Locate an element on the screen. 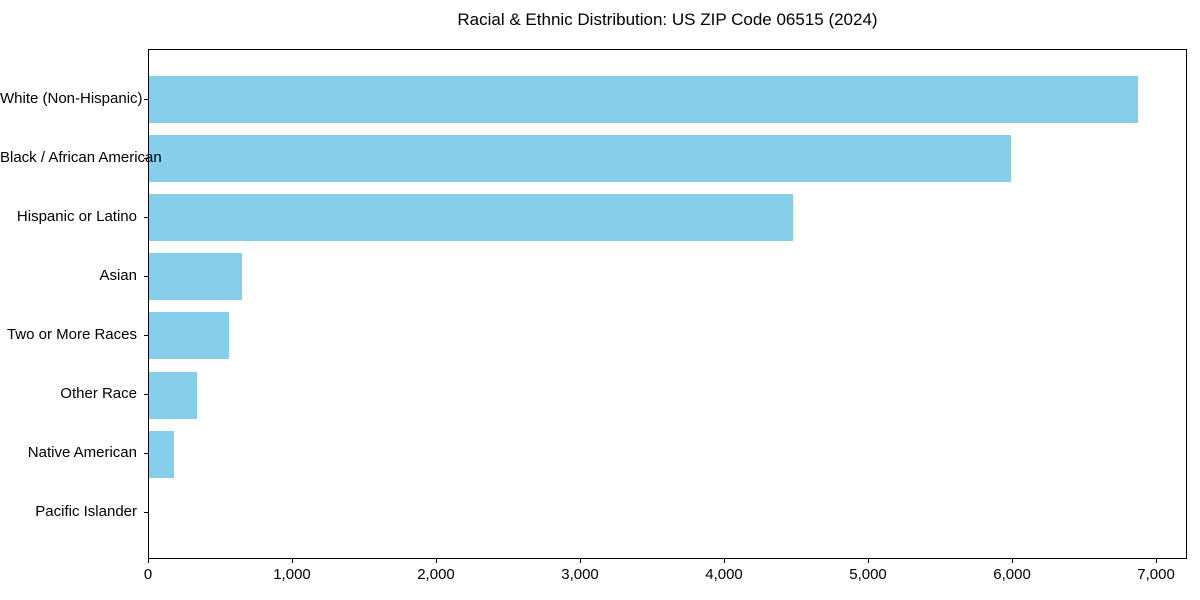 This screenshot has height=600, width=1200. x-tick-label: 2,000 is located at coordinates (436, 574).